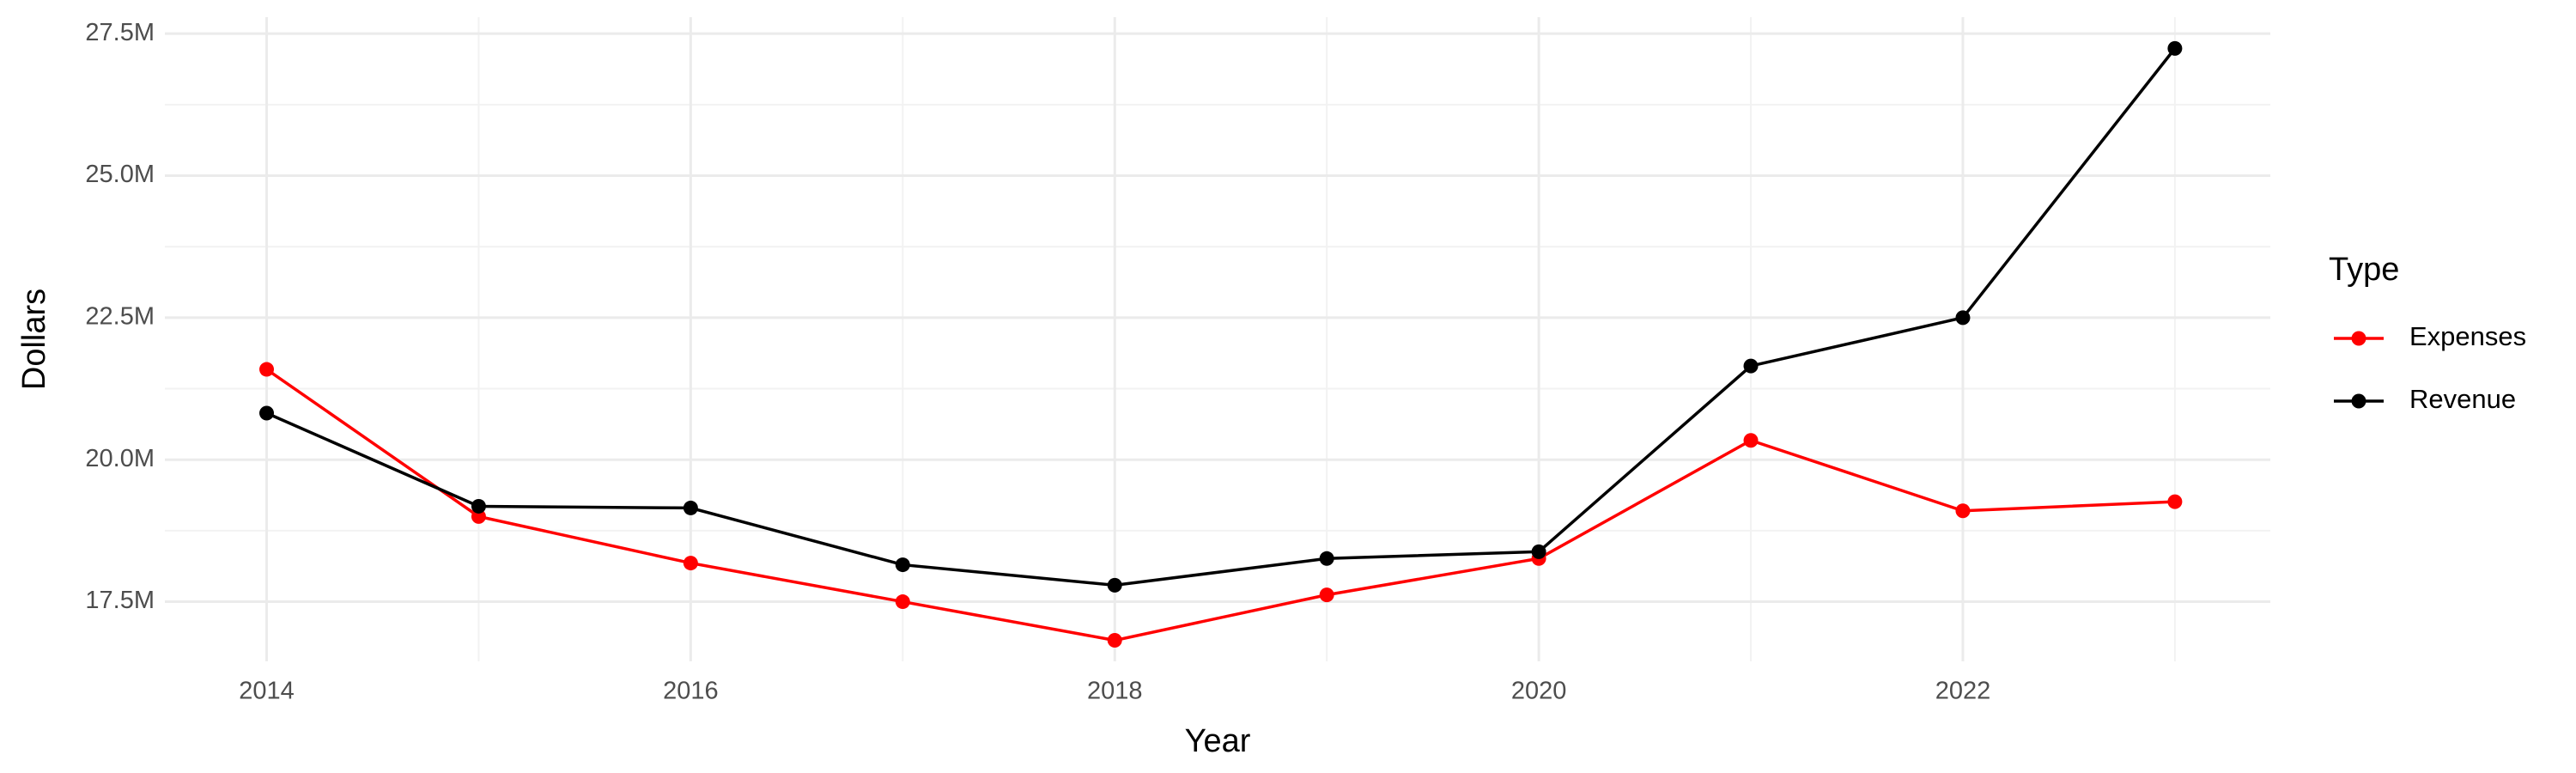  What do you see at coordinates (34, 339) in the screenshot?
I see `y-axis-title: Dollars` at bounding box center [34, 339].